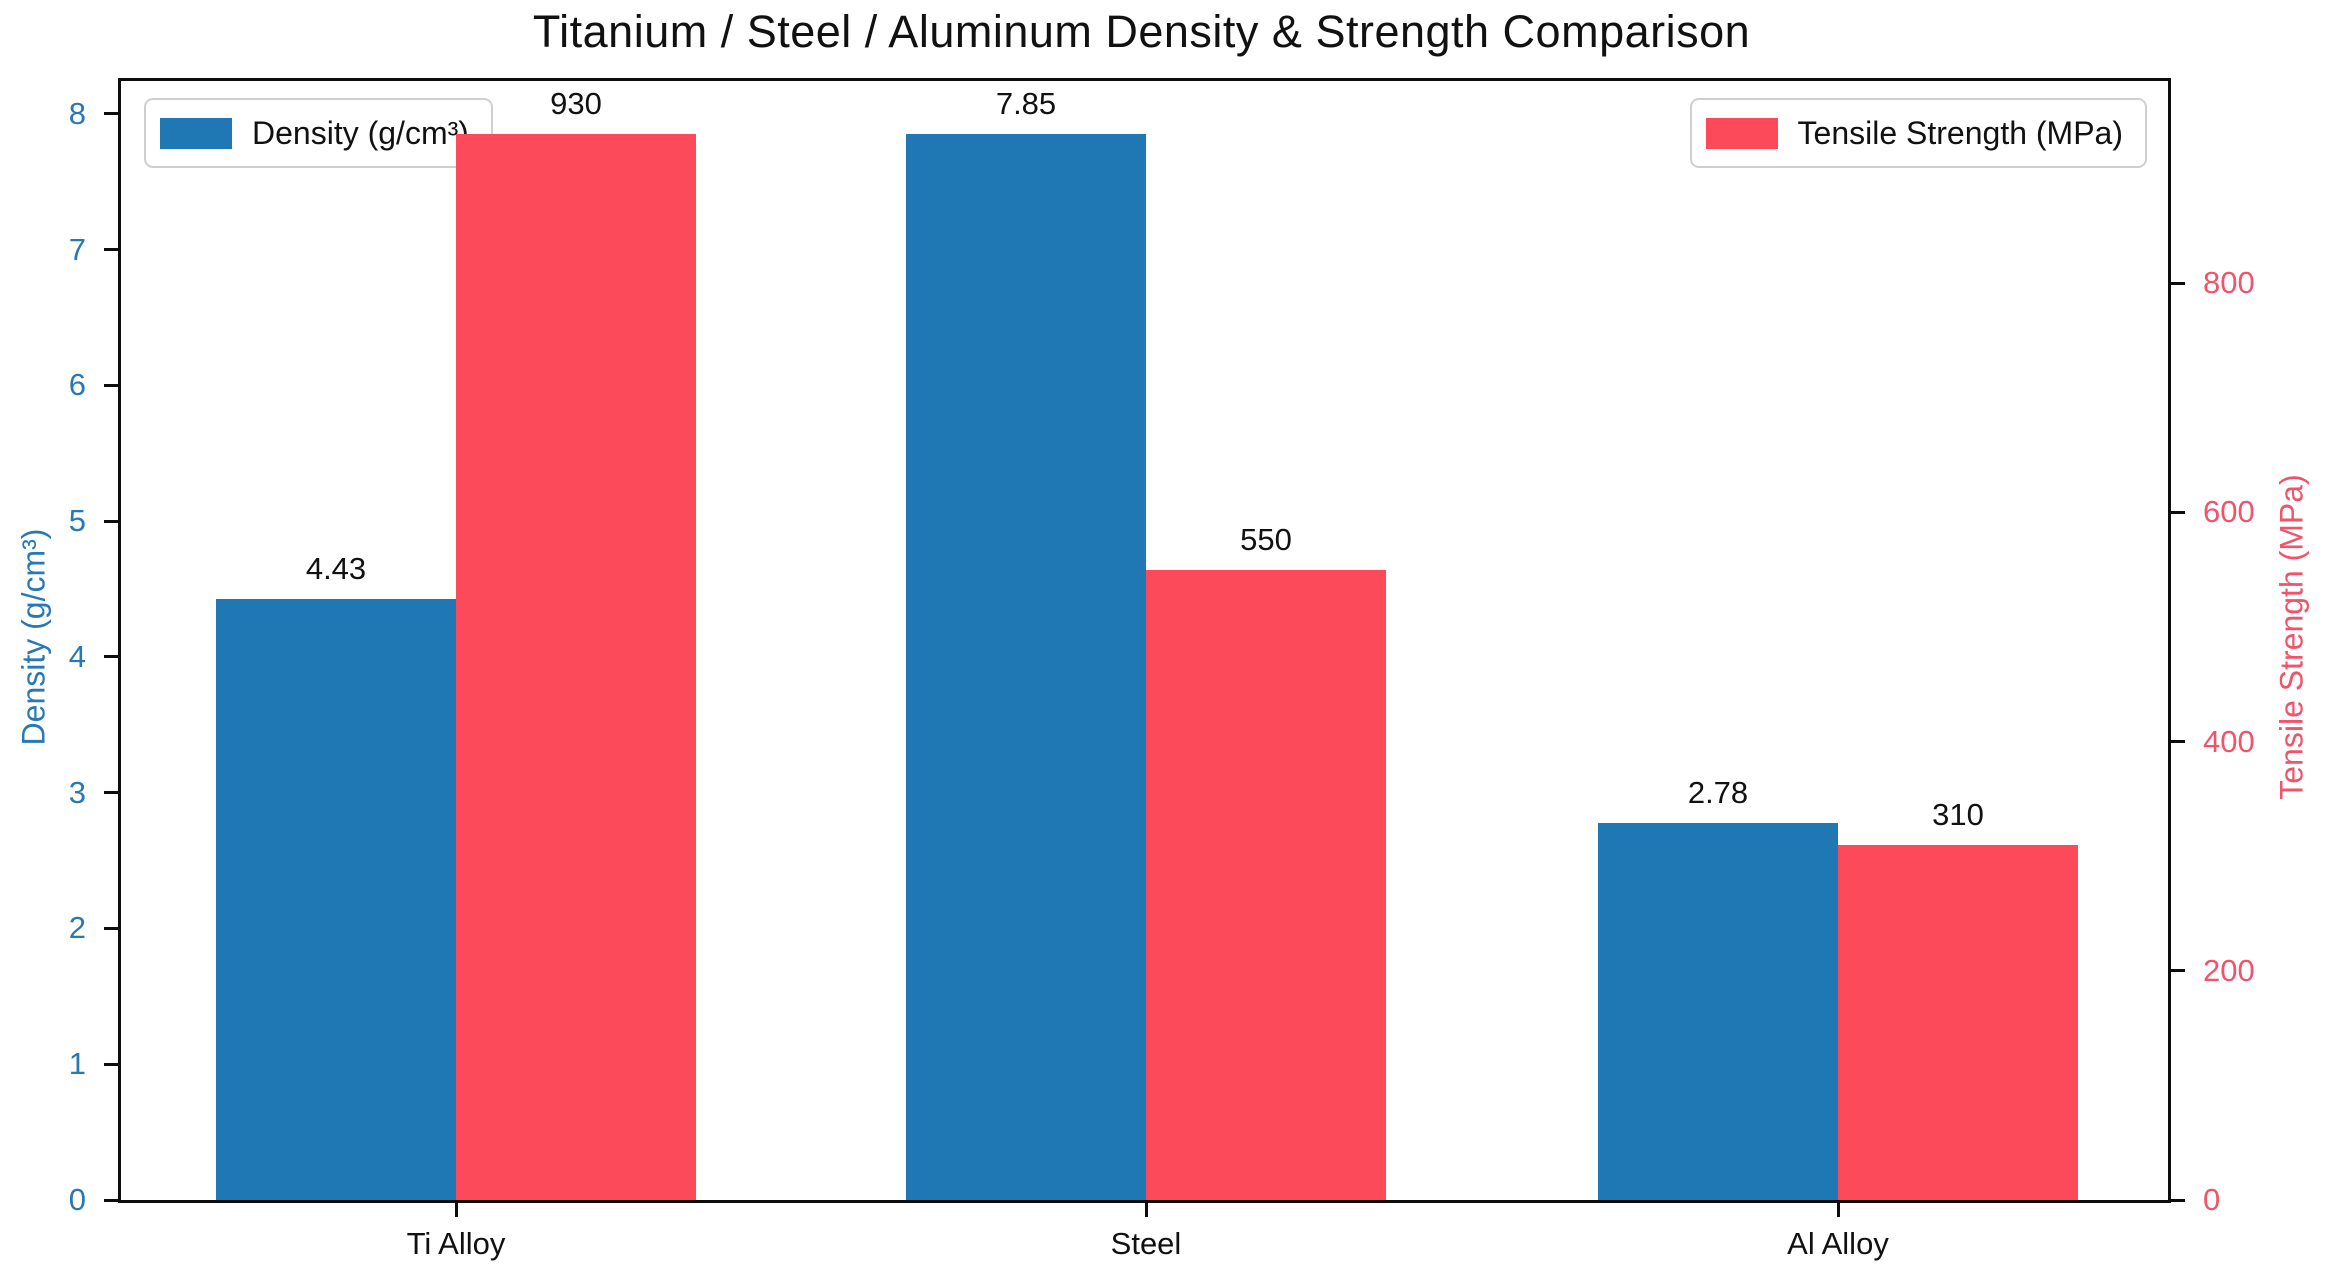 This screenshot has width=2326, height=1280. Describe the element at coordinates (77, 656) in the screenshot. I see `left-axis-tick-label: 4` at that location.